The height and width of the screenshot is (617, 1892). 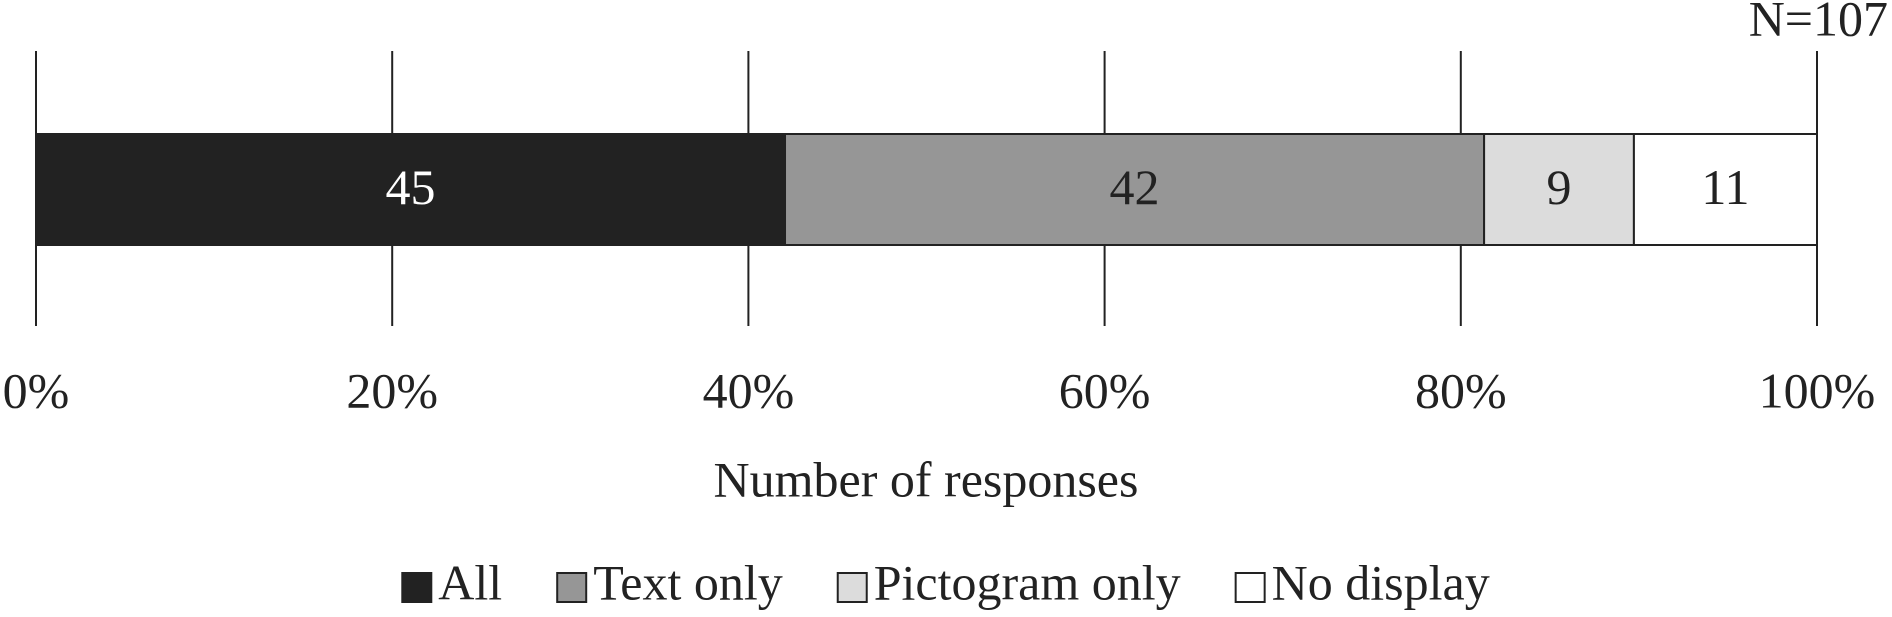 I want to click on legend-label: No display, so click(x=1381, y=582).